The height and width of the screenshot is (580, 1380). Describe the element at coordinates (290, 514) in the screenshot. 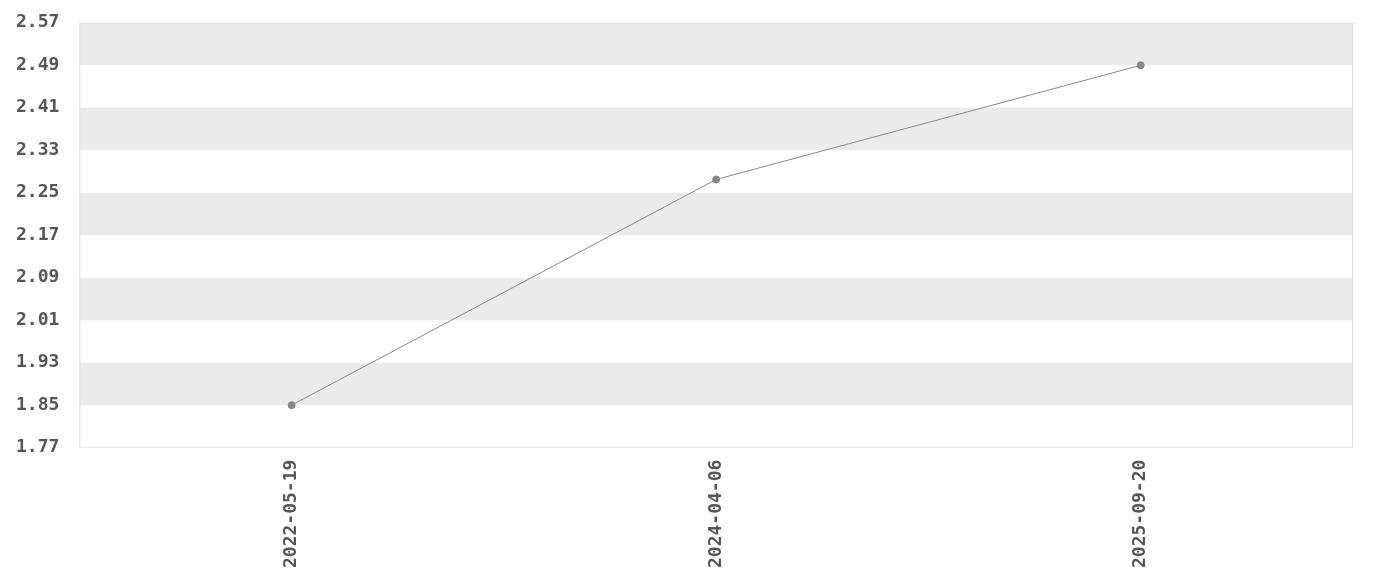

I see `x-tick-label: 2022-05-19` at that location.